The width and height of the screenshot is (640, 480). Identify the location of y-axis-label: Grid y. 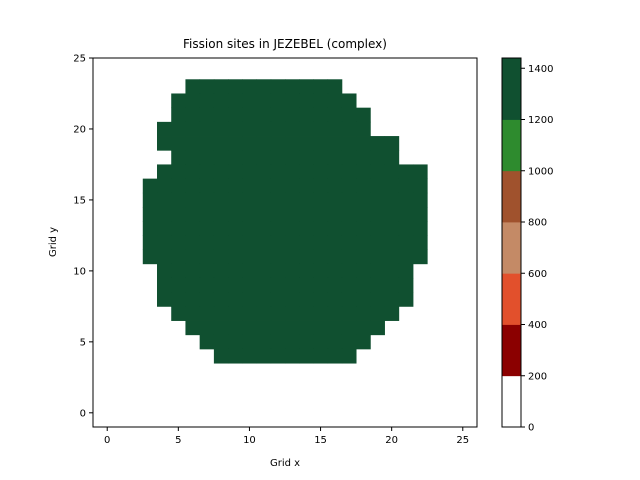
(53, 242).